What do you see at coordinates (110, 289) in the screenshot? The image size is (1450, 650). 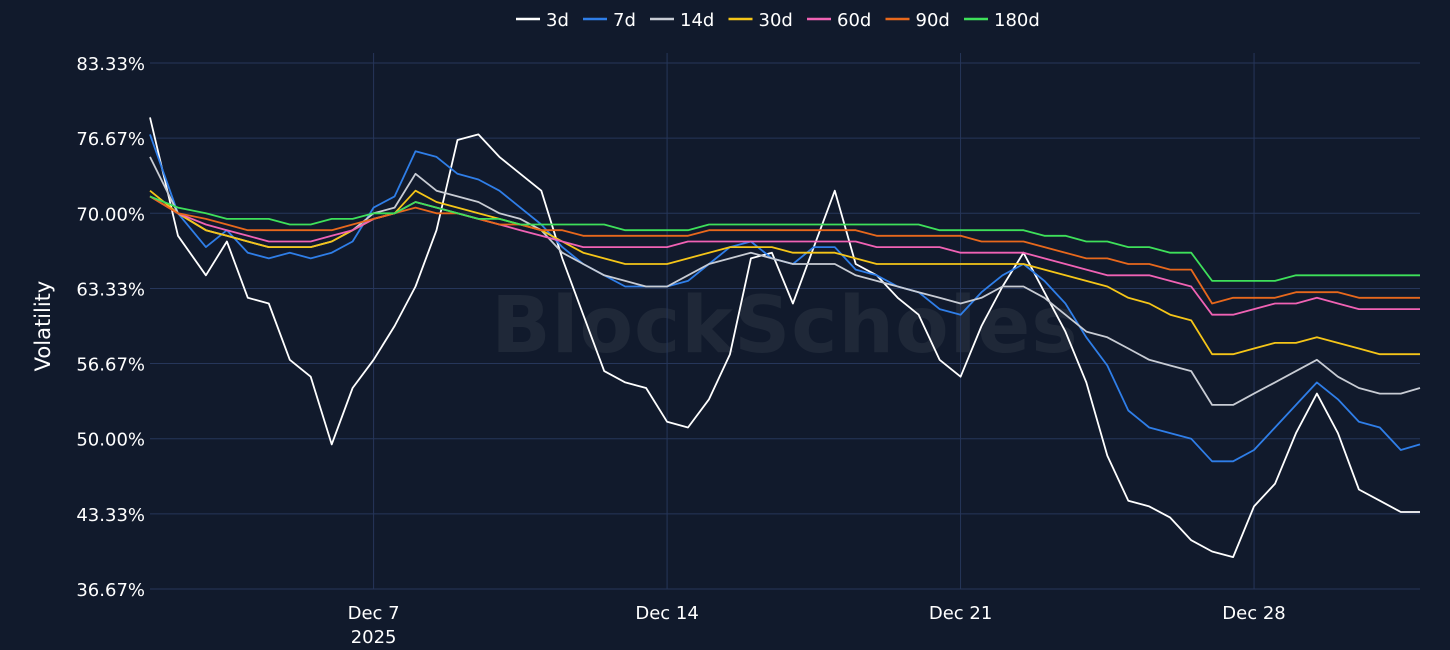 I see `y-tick-label: 63.33%` at bounding box center [110, 289].